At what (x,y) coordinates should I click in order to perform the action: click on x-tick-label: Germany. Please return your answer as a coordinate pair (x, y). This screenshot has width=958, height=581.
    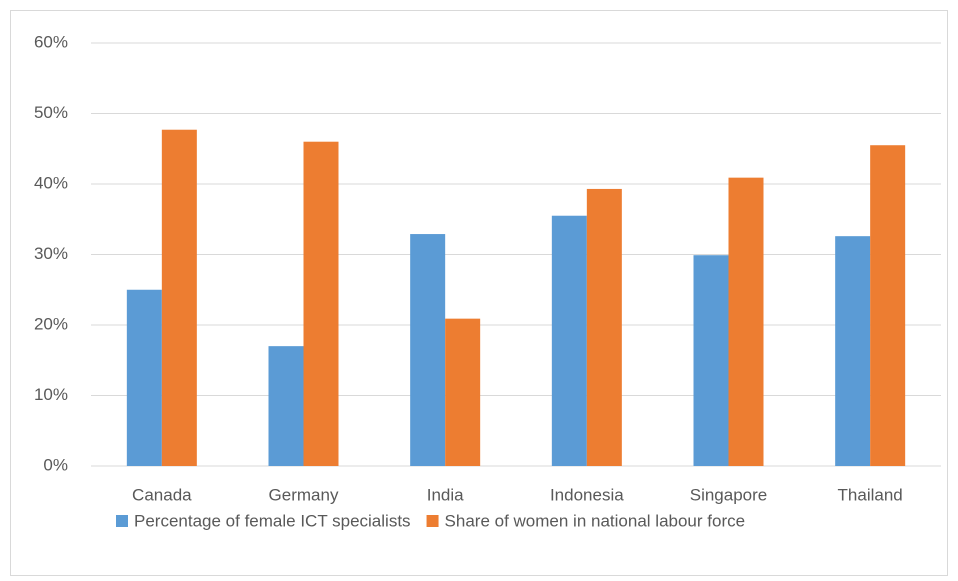
    Looking at the image, I should click on (304, 494).